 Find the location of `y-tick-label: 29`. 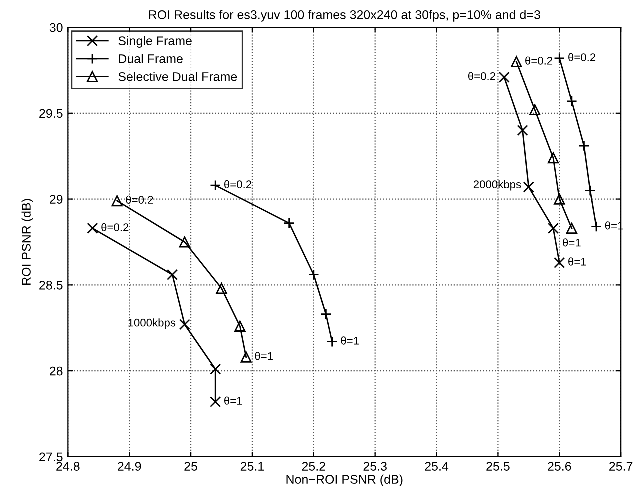

y-tick-label: 29 is located at coordinates (56, 199).